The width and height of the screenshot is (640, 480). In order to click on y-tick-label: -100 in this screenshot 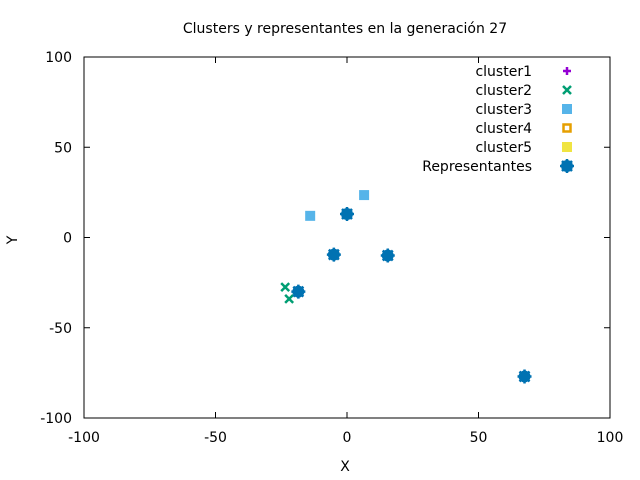, I will do `click(56, 419)`.